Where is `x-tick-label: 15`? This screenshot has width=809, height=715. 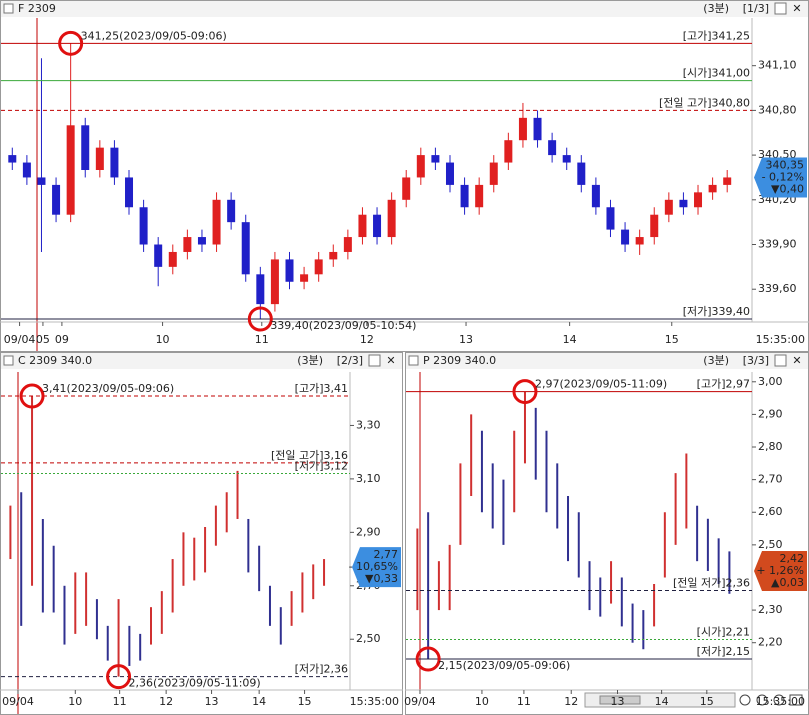
x-tick-label: 15 is located at coordinates (707, 701).